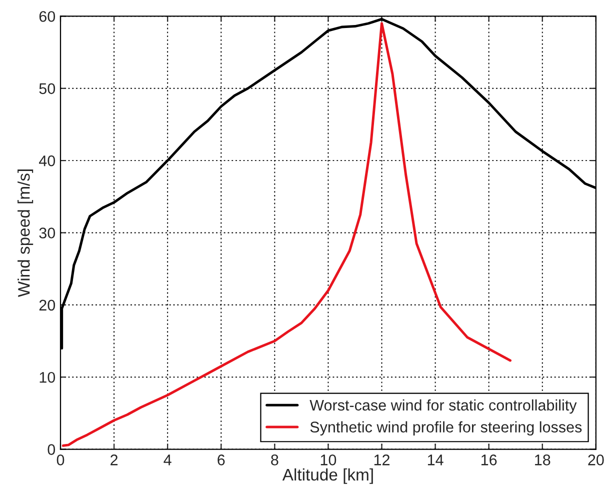 The image size is (605, 491). What do you see at coordinates (60, 460) in the screenshot?
I see `x-tick-label: 0` at bounding box center [60, 460].